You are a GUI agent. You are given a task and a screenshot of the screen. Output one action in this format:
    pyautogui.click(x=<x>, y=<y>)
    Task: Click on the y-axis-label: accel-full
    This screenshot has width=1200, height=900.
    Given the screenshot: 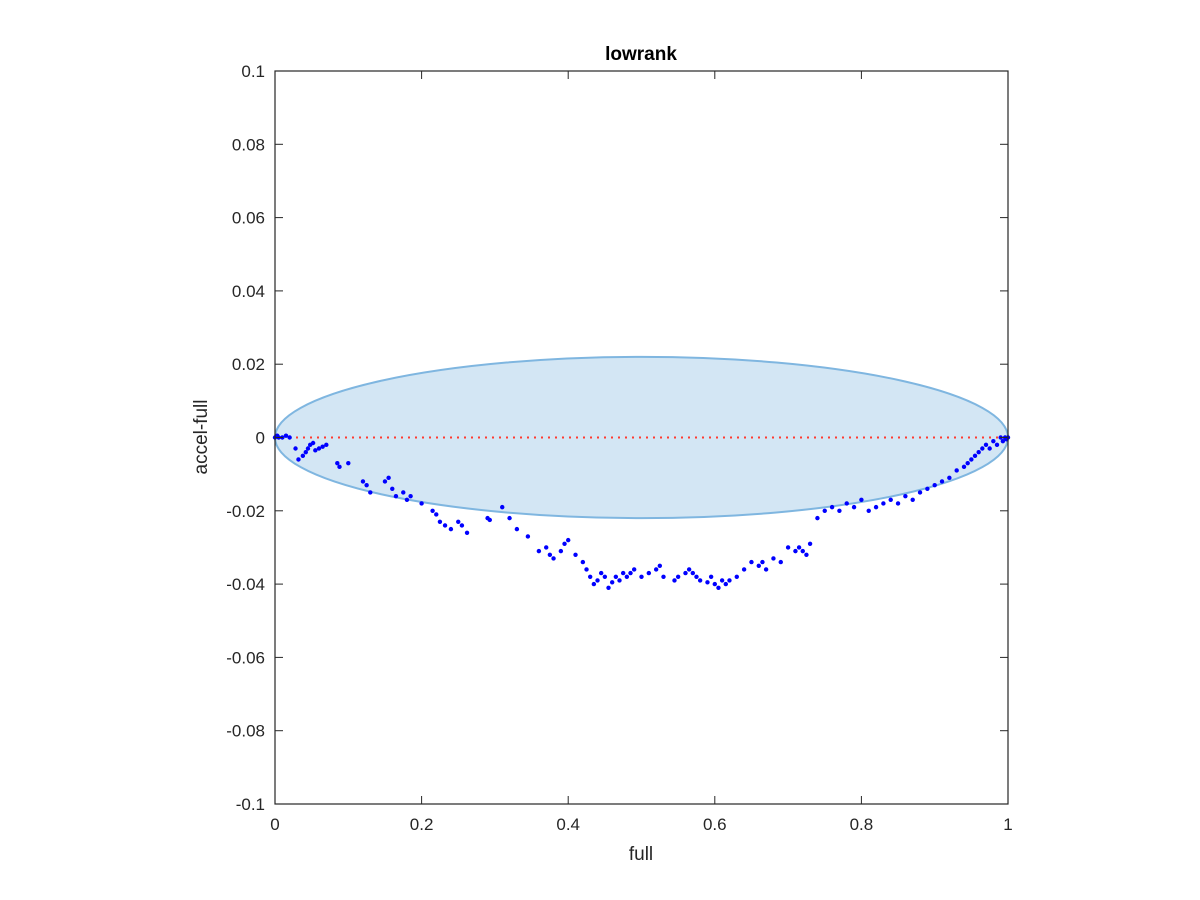 What is the action you would take?
    pyautogui.click(x=201, y=437)
    